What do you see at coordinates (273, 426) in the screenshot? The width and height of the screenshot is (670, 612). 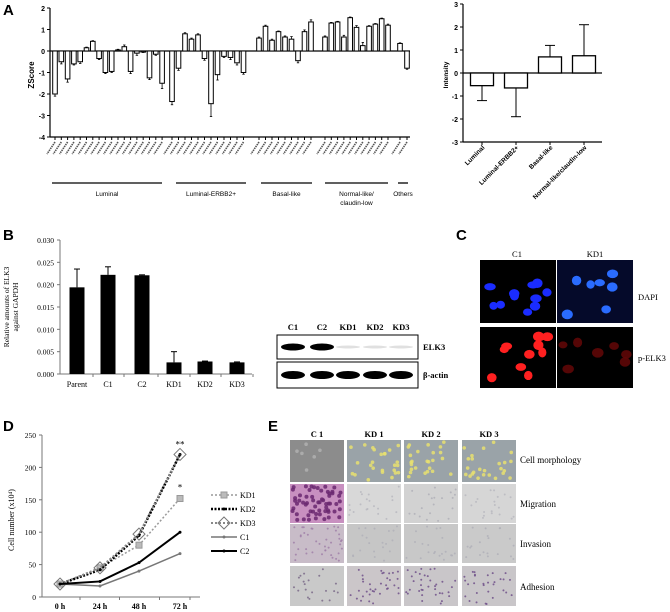 I see `panel-label-e: E` at bounding box center [273, 426].